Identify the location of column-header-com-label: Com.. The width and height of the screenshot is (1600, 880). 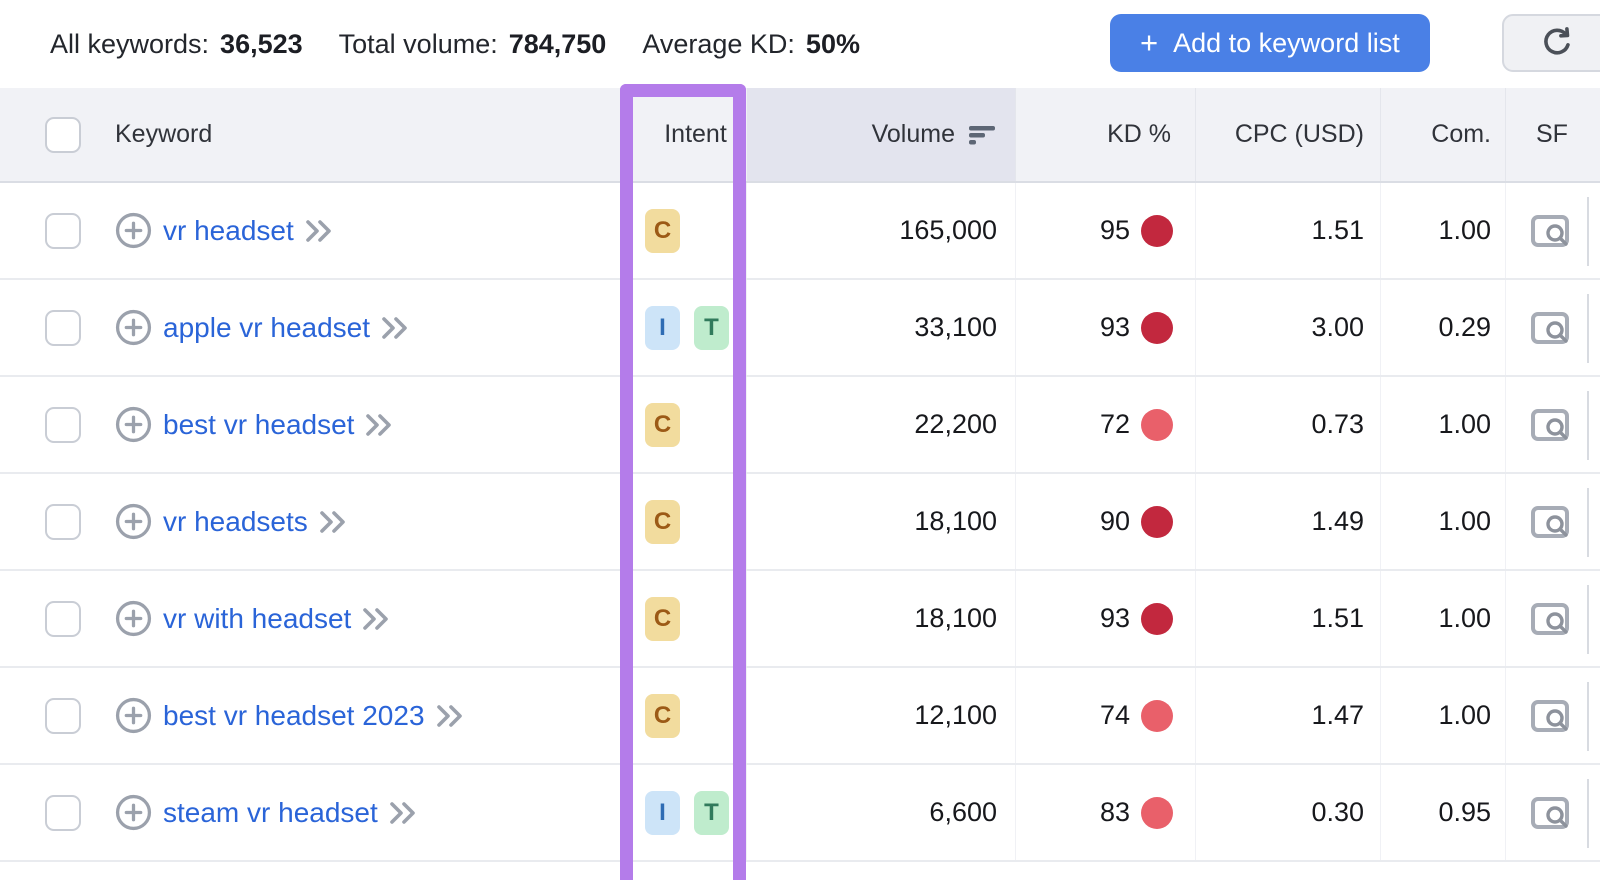
(1461, 134).